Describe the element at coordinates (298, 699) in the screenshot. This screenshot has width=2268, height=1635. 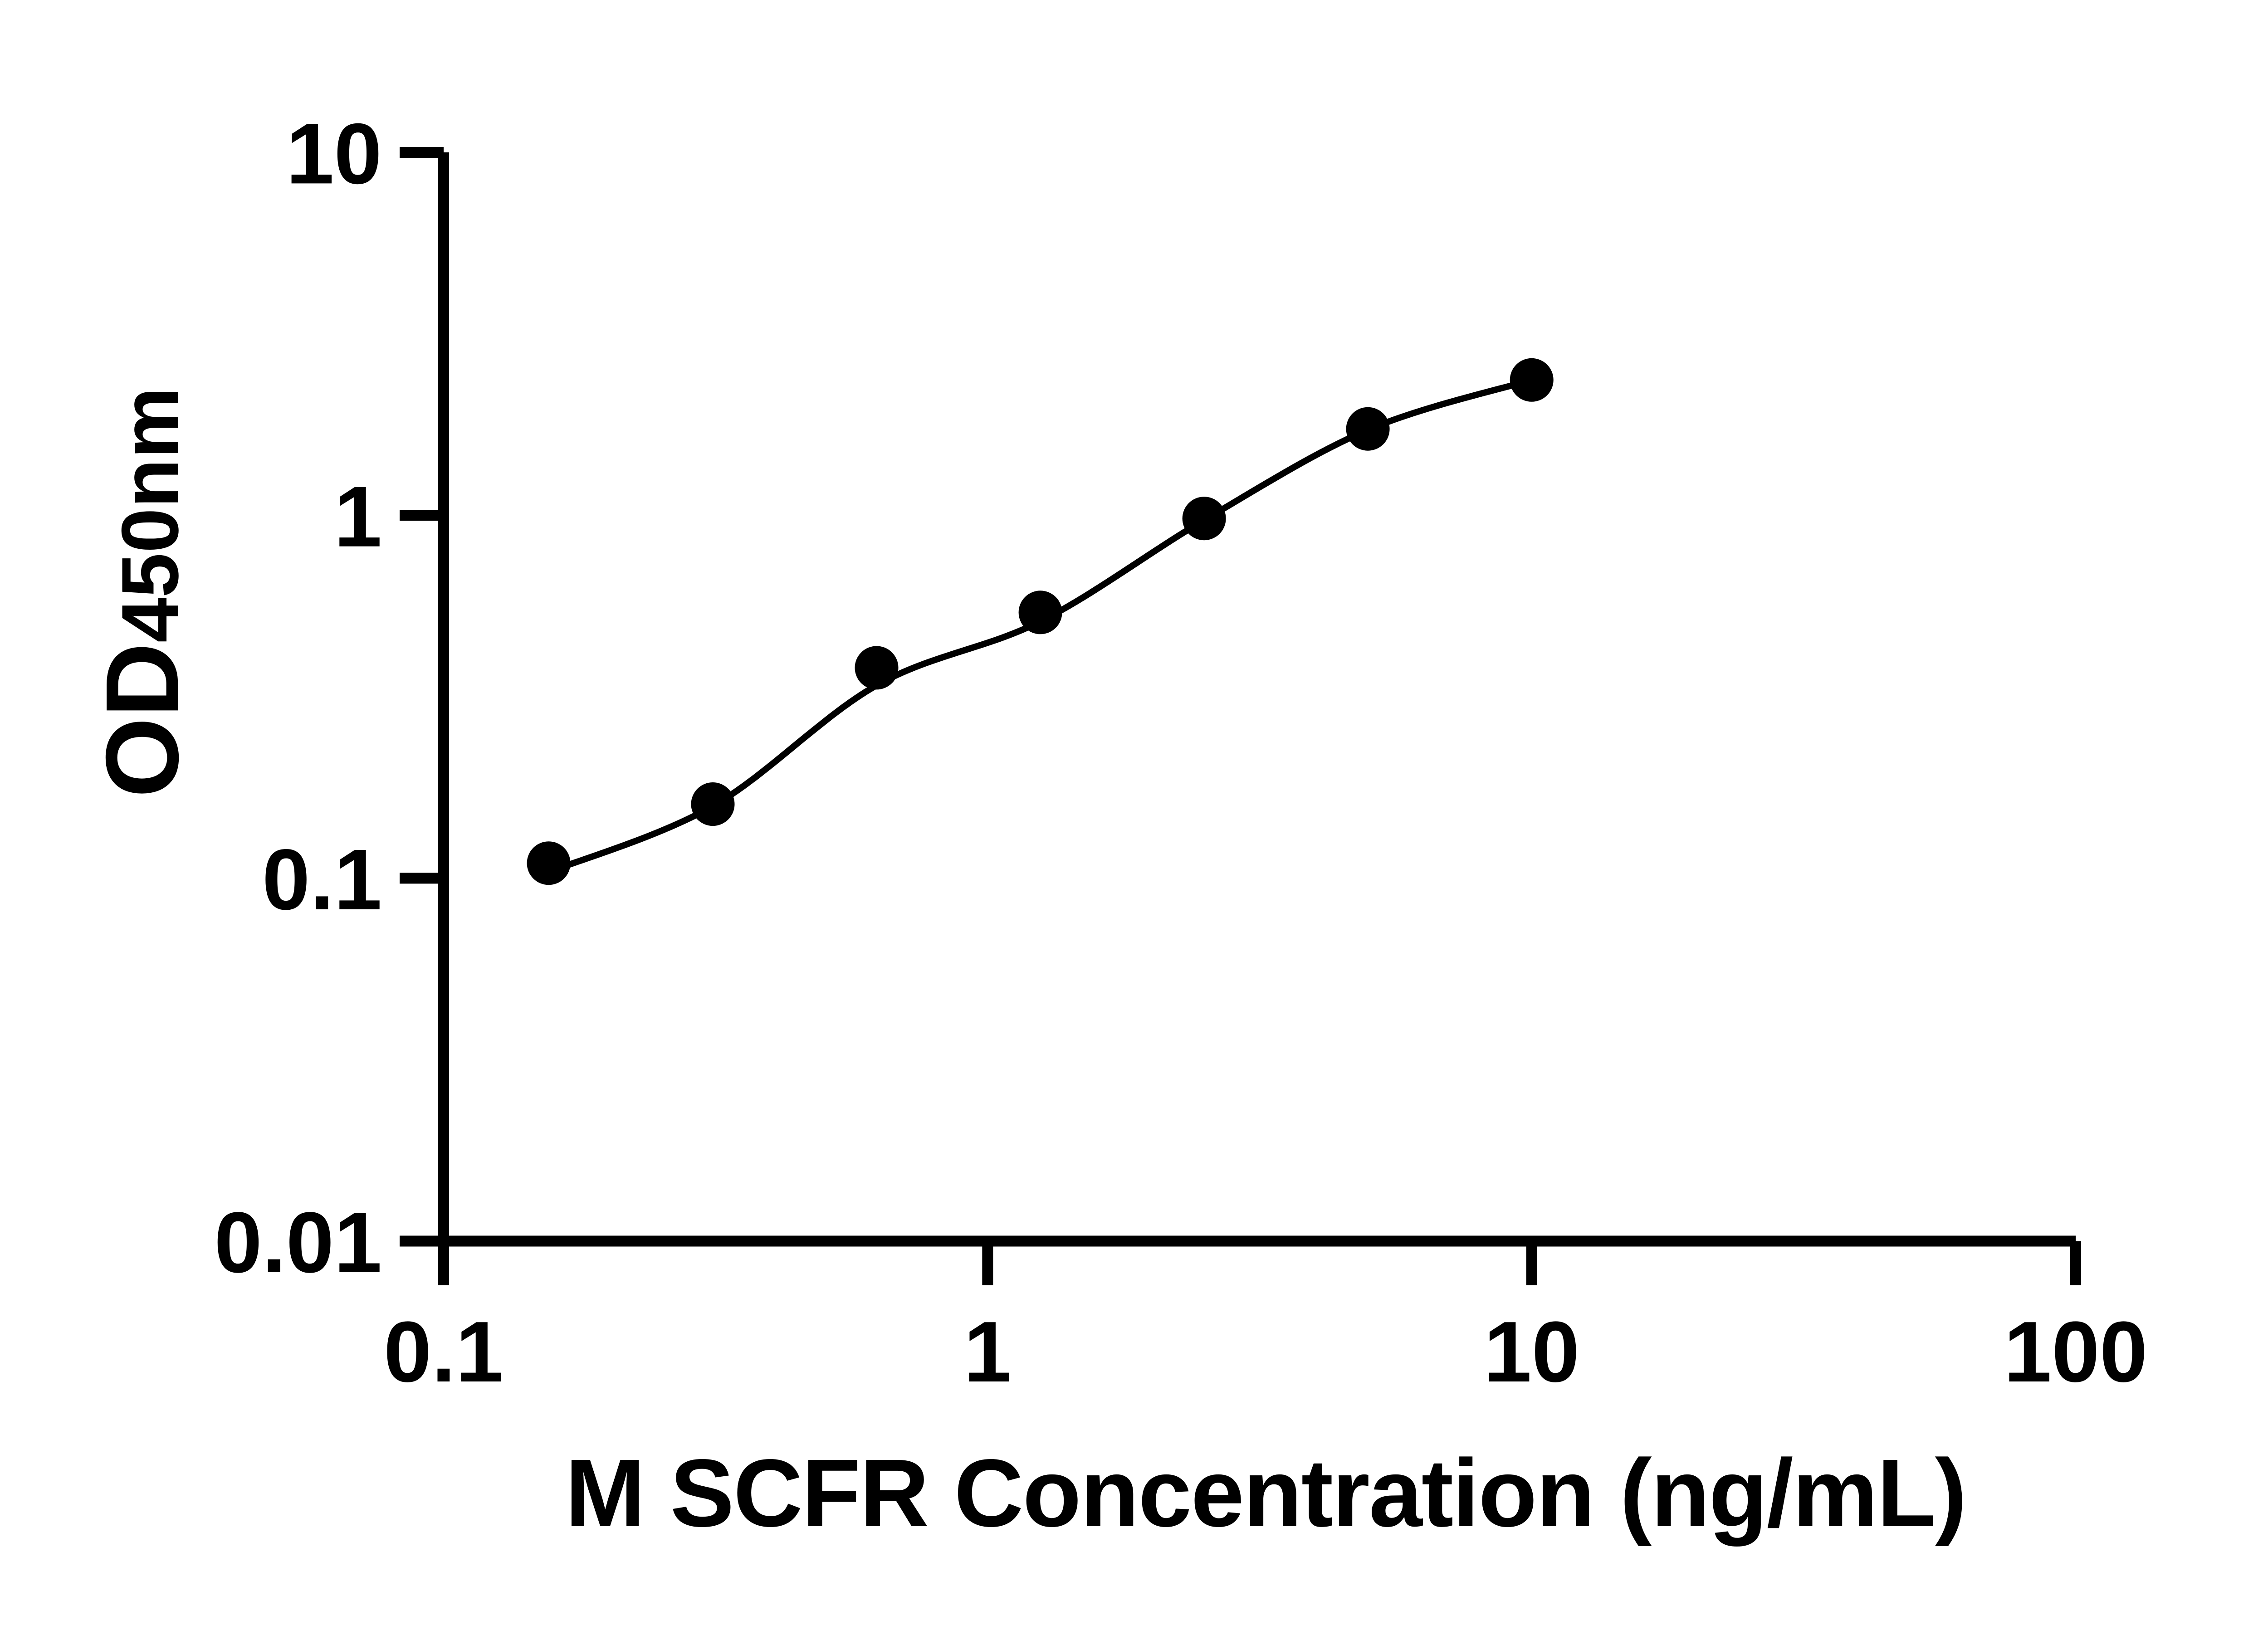
I see `y-tick-labels: 10 1 0.1 0.01` at that location.